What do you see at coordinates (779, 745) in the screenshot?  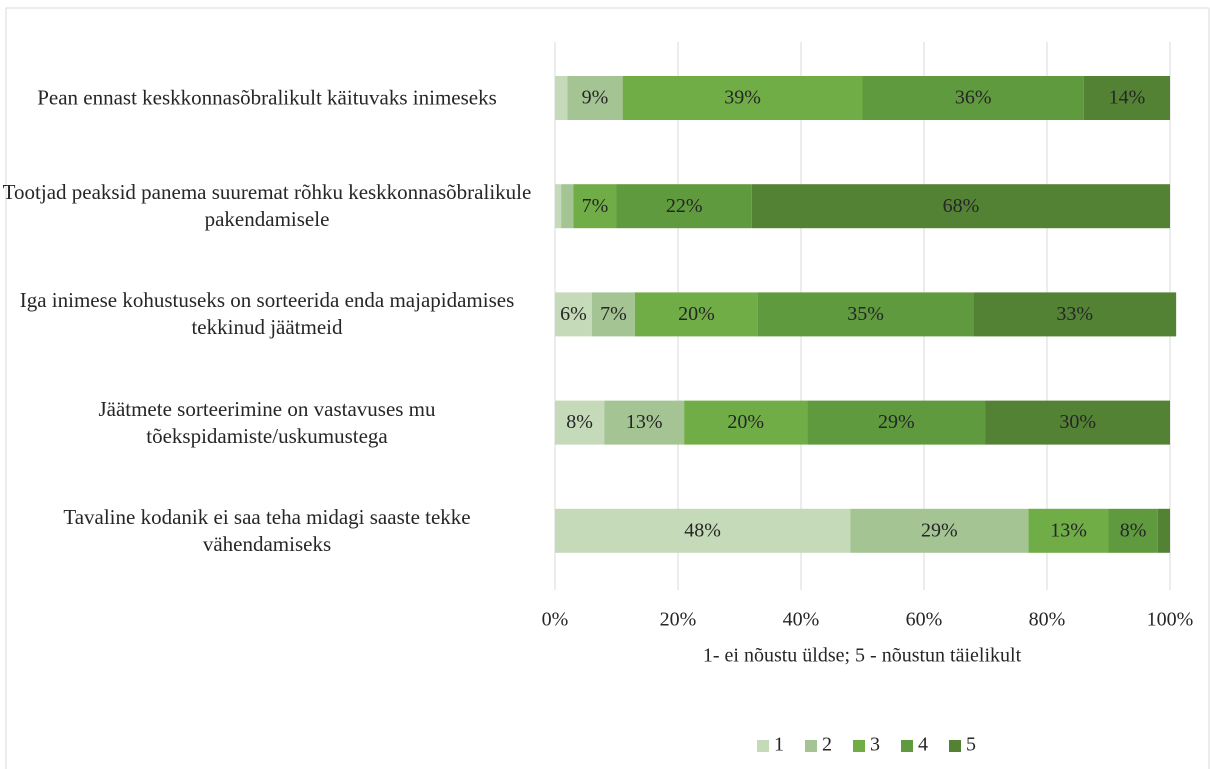 I see `legend-label: 1` at bounding box center [779, 745].